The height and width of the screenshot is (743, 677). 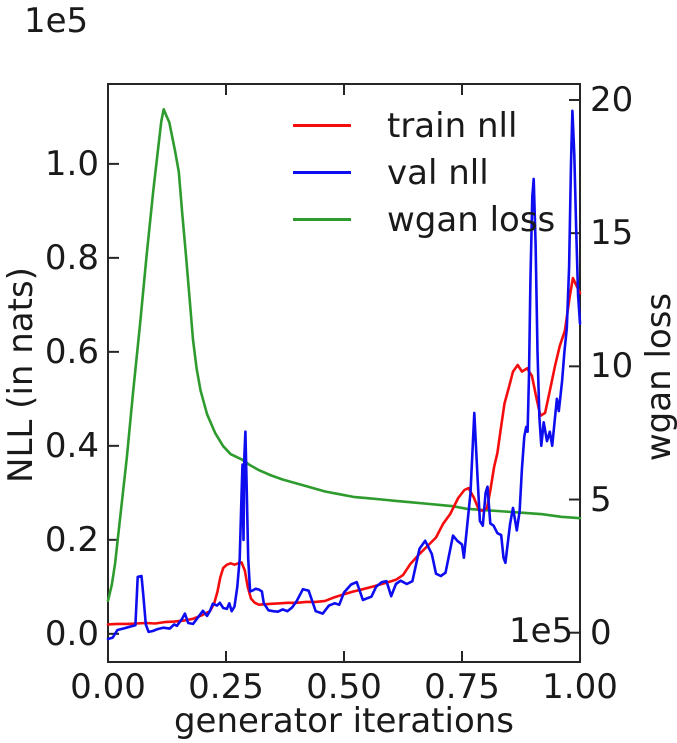 What do you see at coordinates (108, 687) in the screenshot?
I see `x-tick-label: 0.00` at bounding box center [108, 687].